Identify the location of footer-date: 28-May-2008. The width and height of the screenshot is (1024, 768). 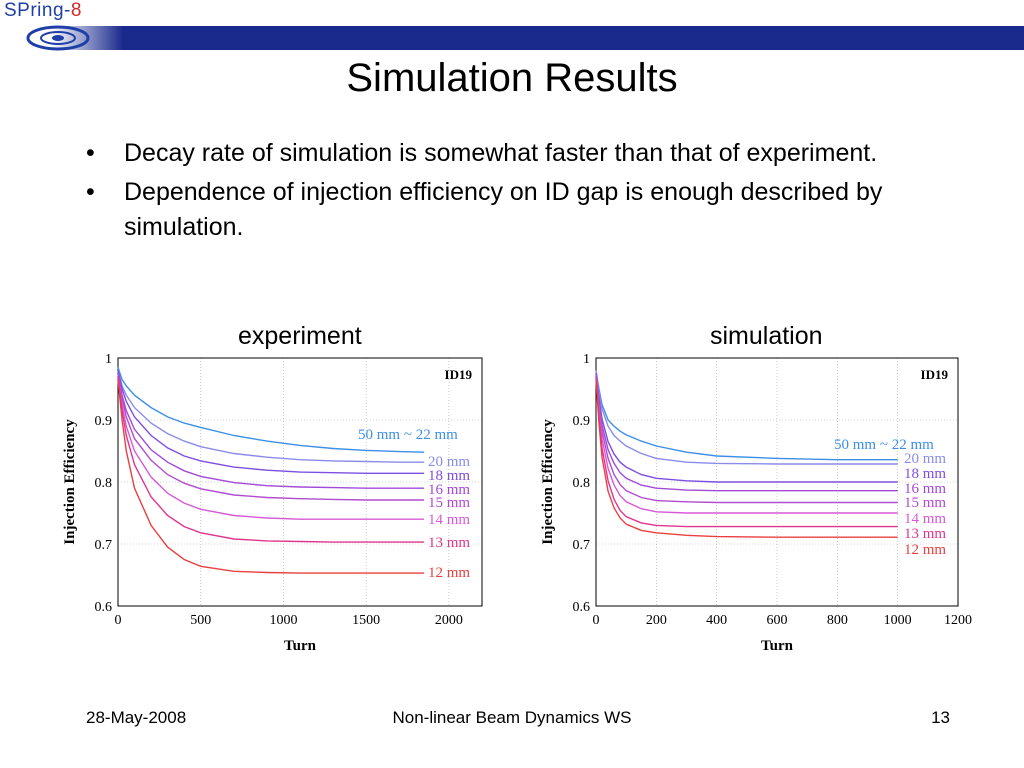
(136, 717).